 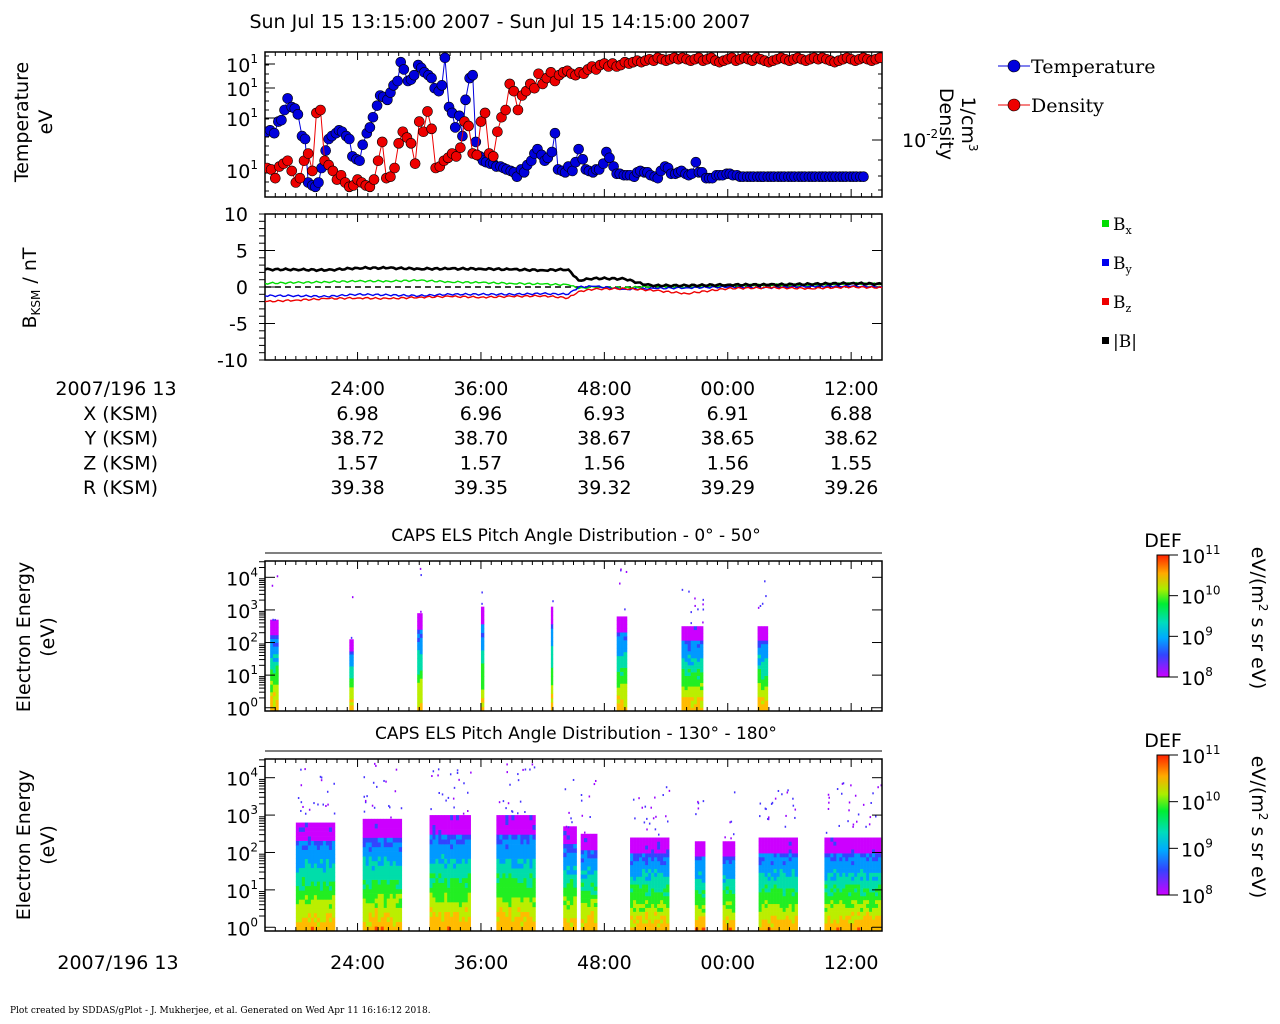 What do you see at coordinates (765, 808) in the screenshot?
I see `pa130-burst-9-speck` at bounding box center [765, 808].